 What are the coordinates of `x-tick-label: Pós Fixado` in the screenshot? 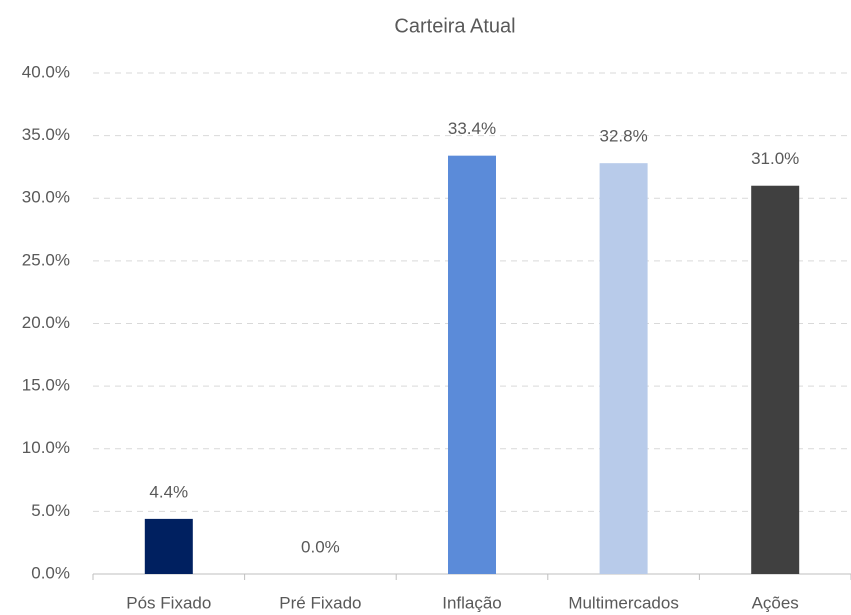 It's located at (168, 602).